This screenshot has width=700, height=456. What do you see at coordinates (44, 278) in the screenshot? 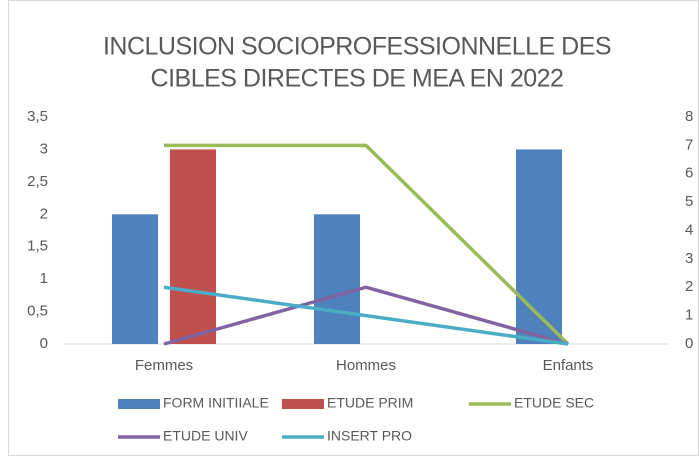
I see `y-tick-label: 1` at bounding box center [44, 278].